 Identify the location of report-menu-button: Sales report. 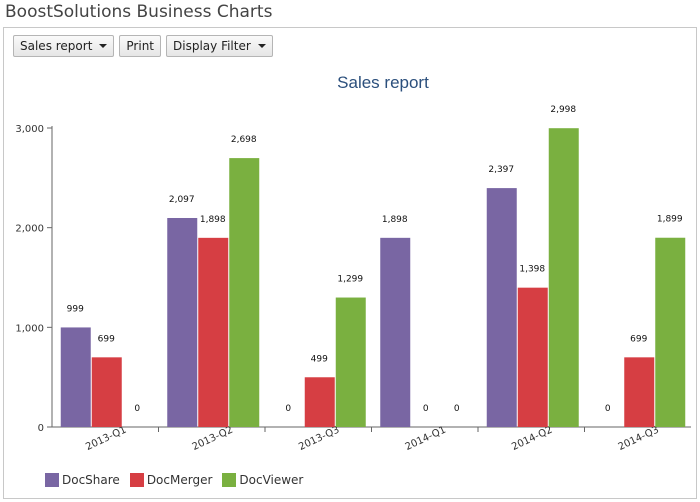
(64, 46).